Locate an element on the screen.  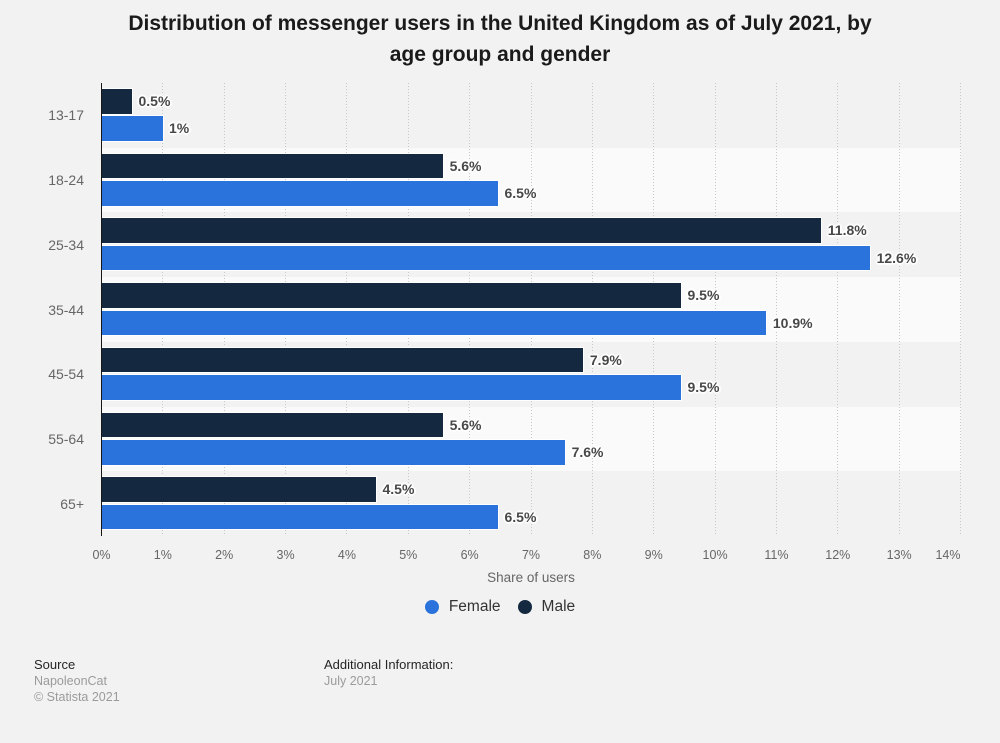
value-label-male-65+: 4.5% is located at coordinates (398, 489).